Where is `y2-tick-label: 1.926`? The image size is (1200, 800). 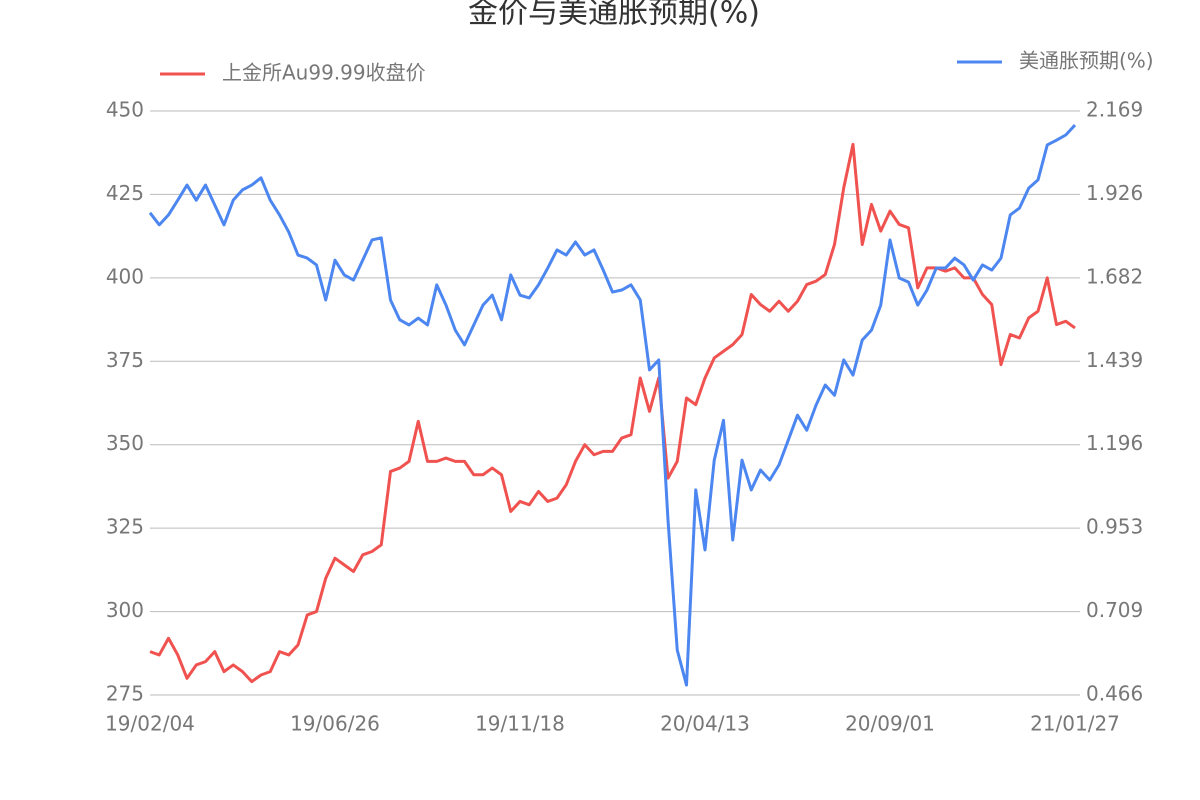
y2-tick-label: 1.926 is located at coordinates (1114, 193).